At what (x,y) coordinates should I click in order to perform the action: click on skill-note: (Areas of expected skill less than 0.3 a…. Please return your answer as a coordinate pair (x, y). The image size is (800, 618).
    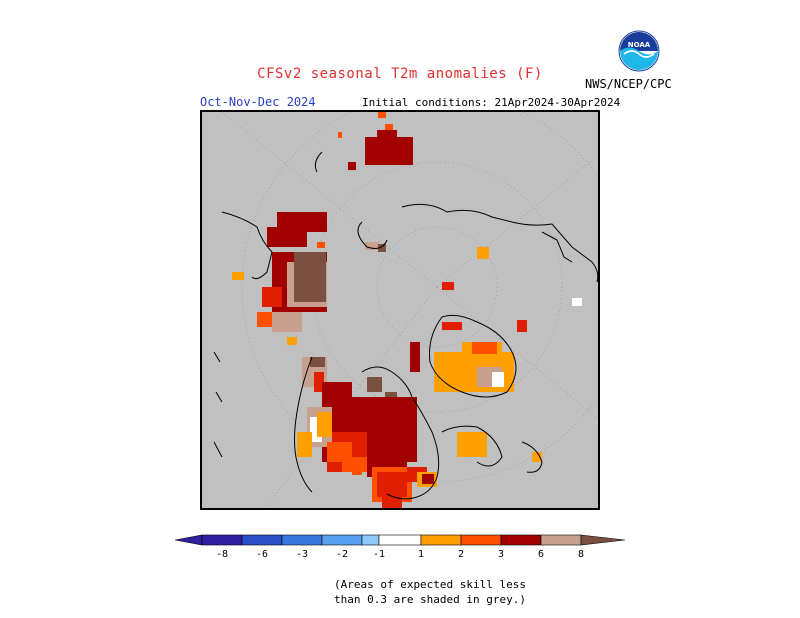
    Looking at the image, I should click on (430, 592).